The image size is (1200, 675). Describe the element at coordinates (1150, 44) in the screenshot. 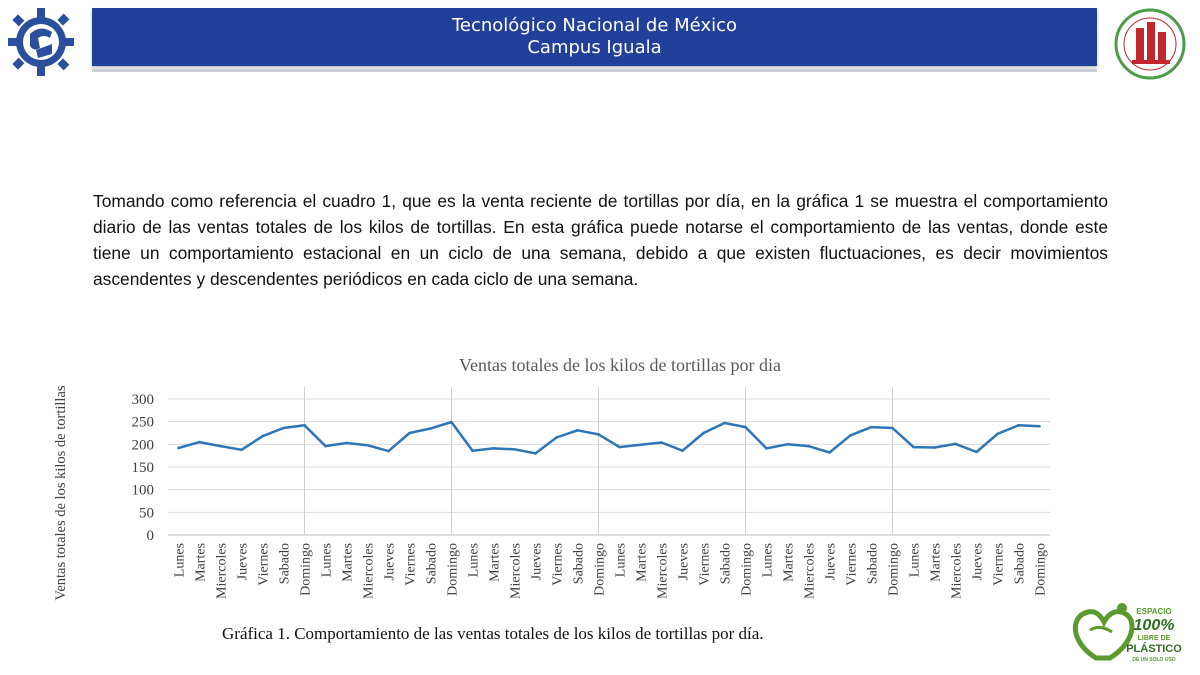

I see `iti-seal-logo` at that location.